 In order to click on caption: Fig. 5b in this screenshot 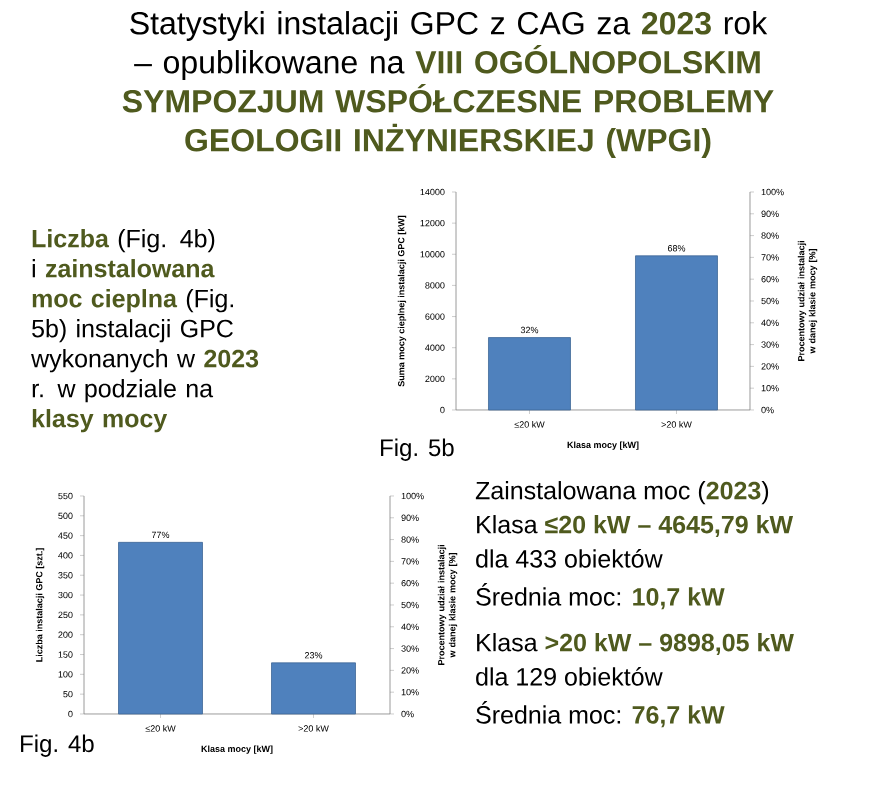, I will do `click(417, 449)`.